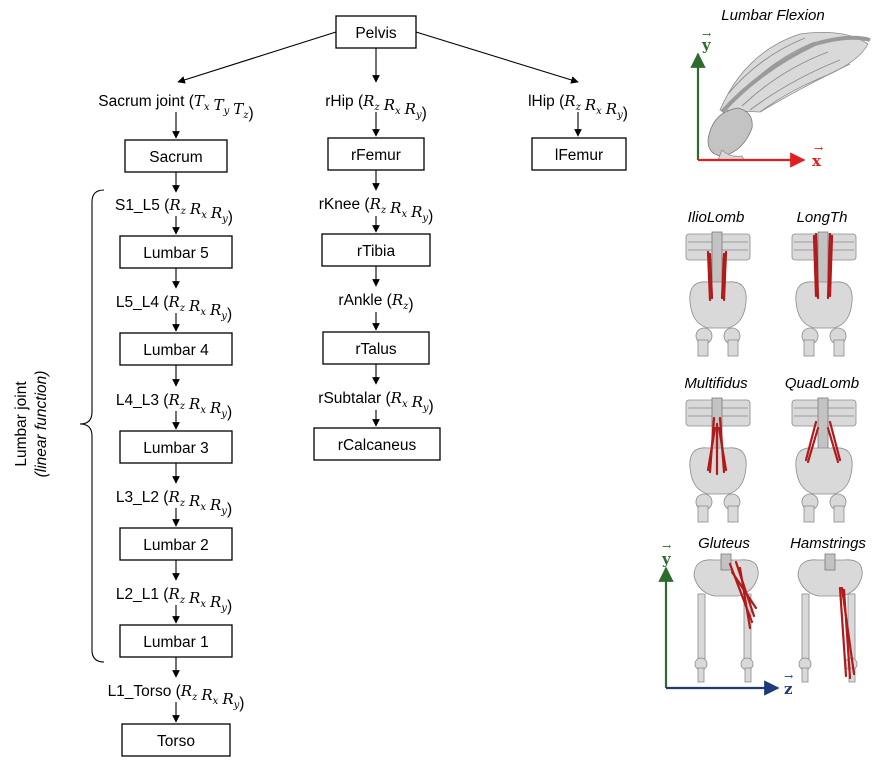 The width and height of the screenshot is (883, 761). What do you see at coordinates (175, 107) in the screenshot?
I see `joint-sacrum: Sacrum joint (Tx Ty Tz)` at bounding box center [175, 107].